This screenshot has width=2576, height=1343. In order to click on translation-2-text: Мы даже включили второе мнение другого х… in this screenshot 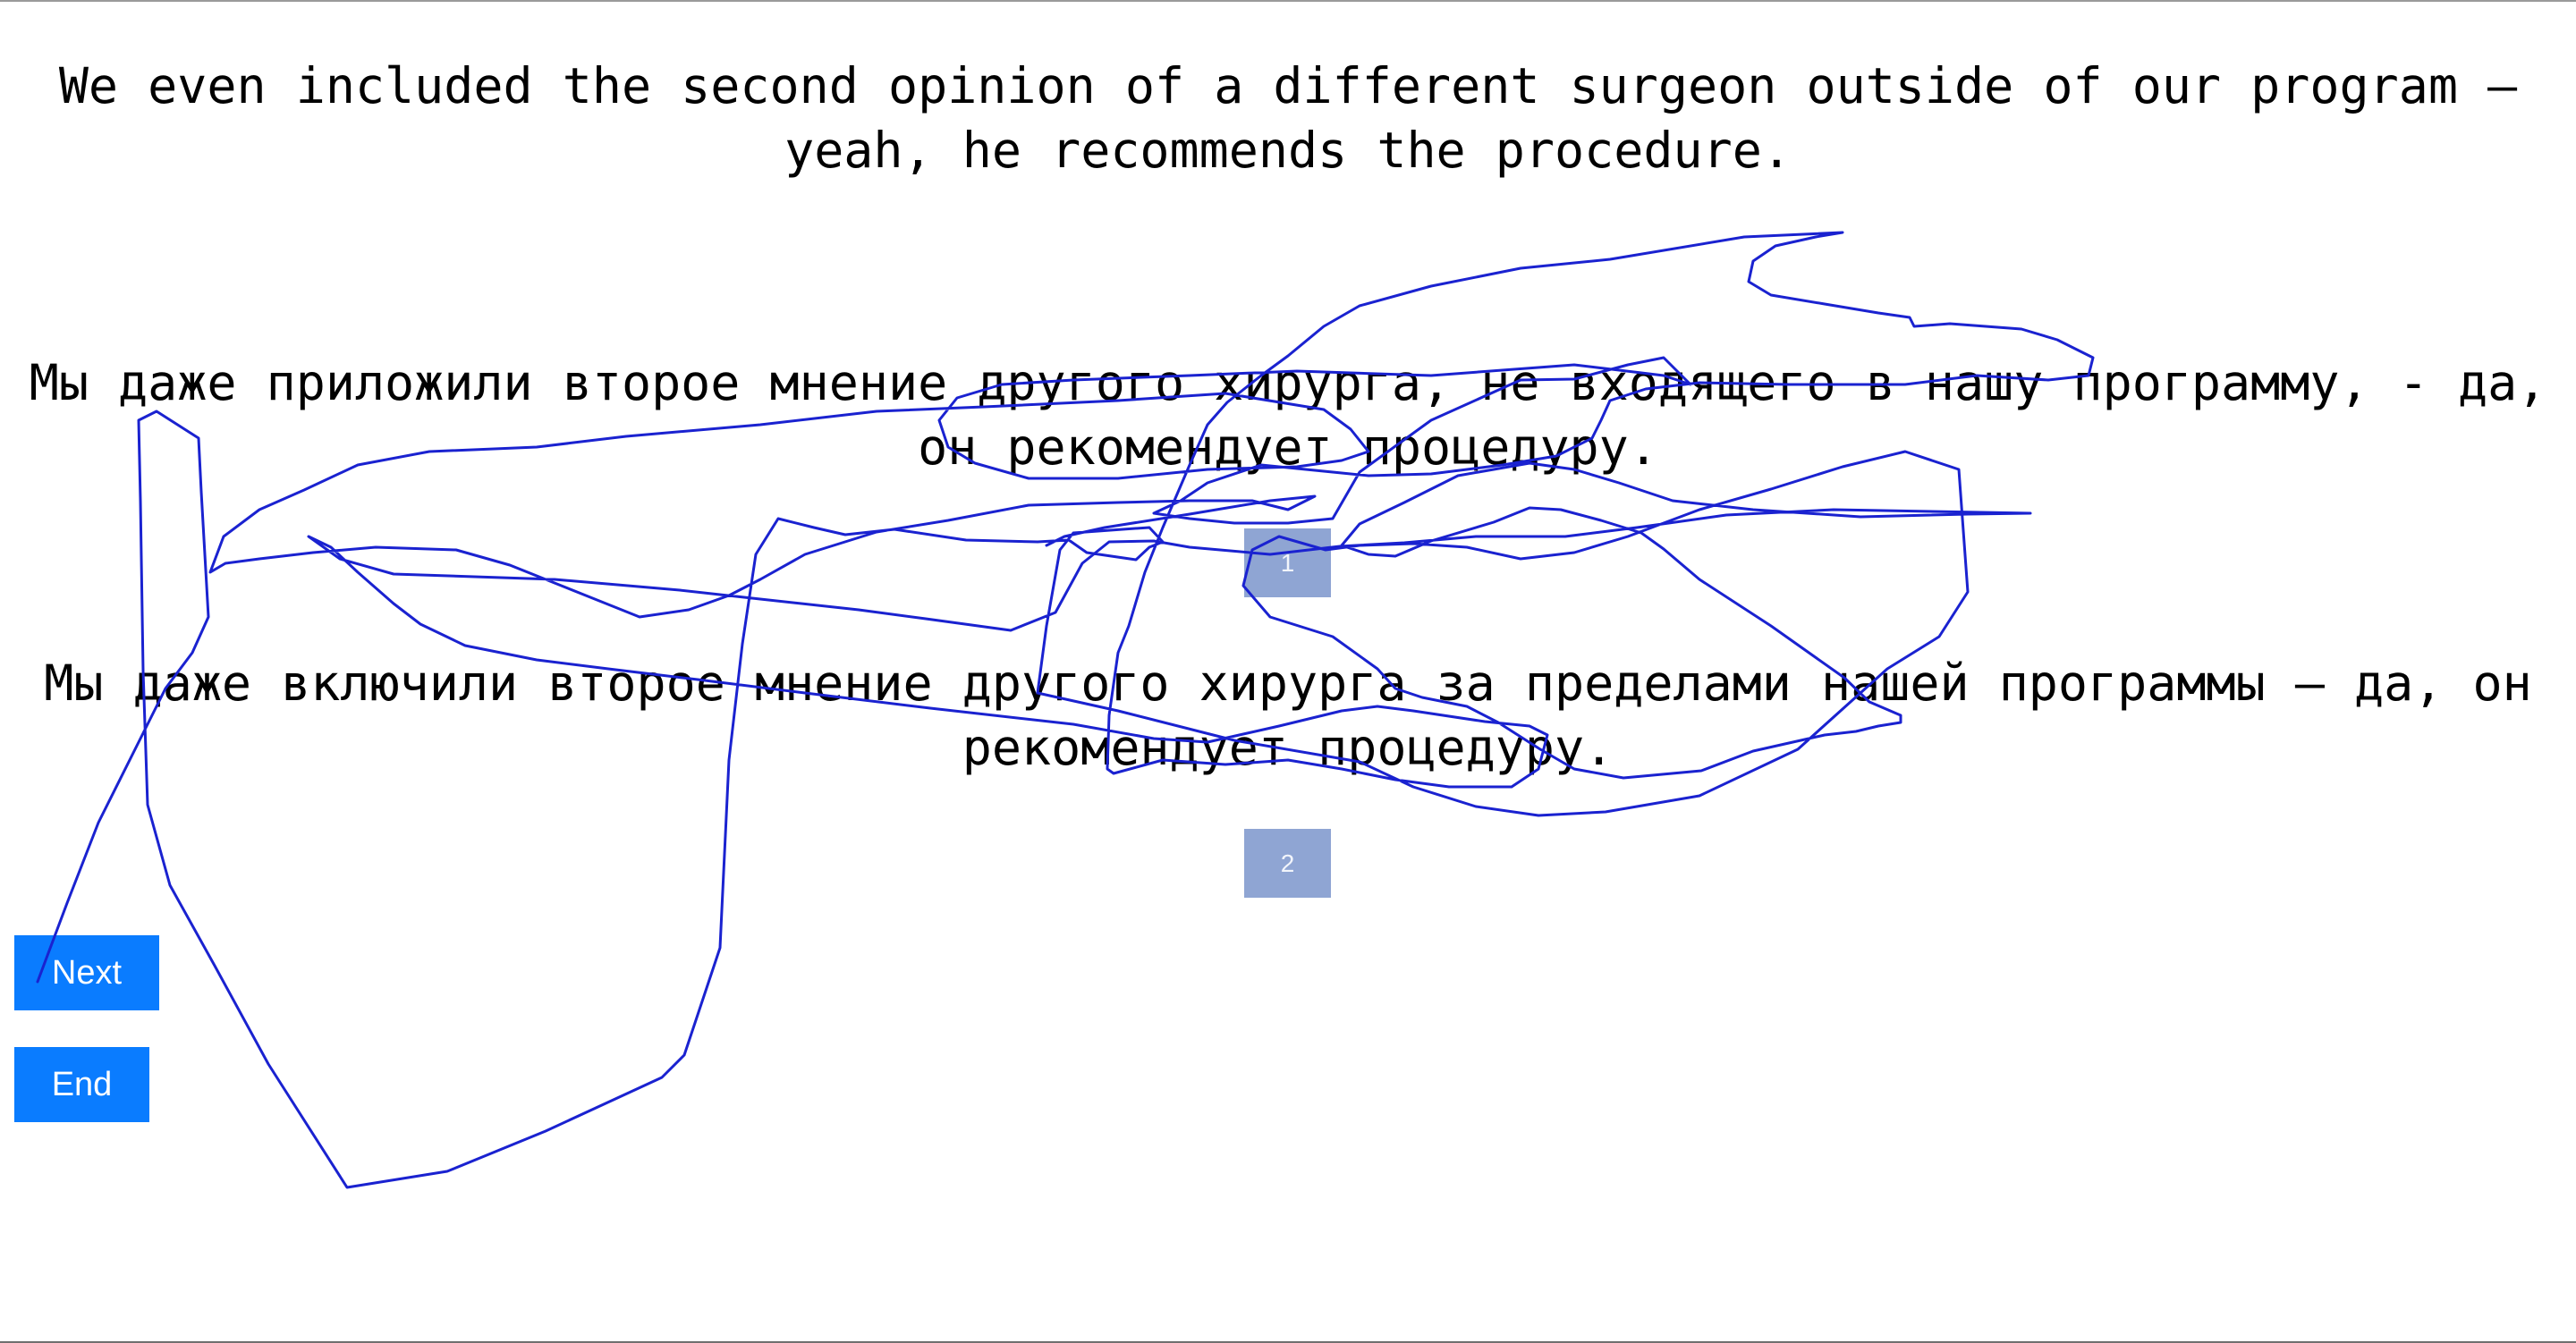, I will do `click(1288, 715)`.